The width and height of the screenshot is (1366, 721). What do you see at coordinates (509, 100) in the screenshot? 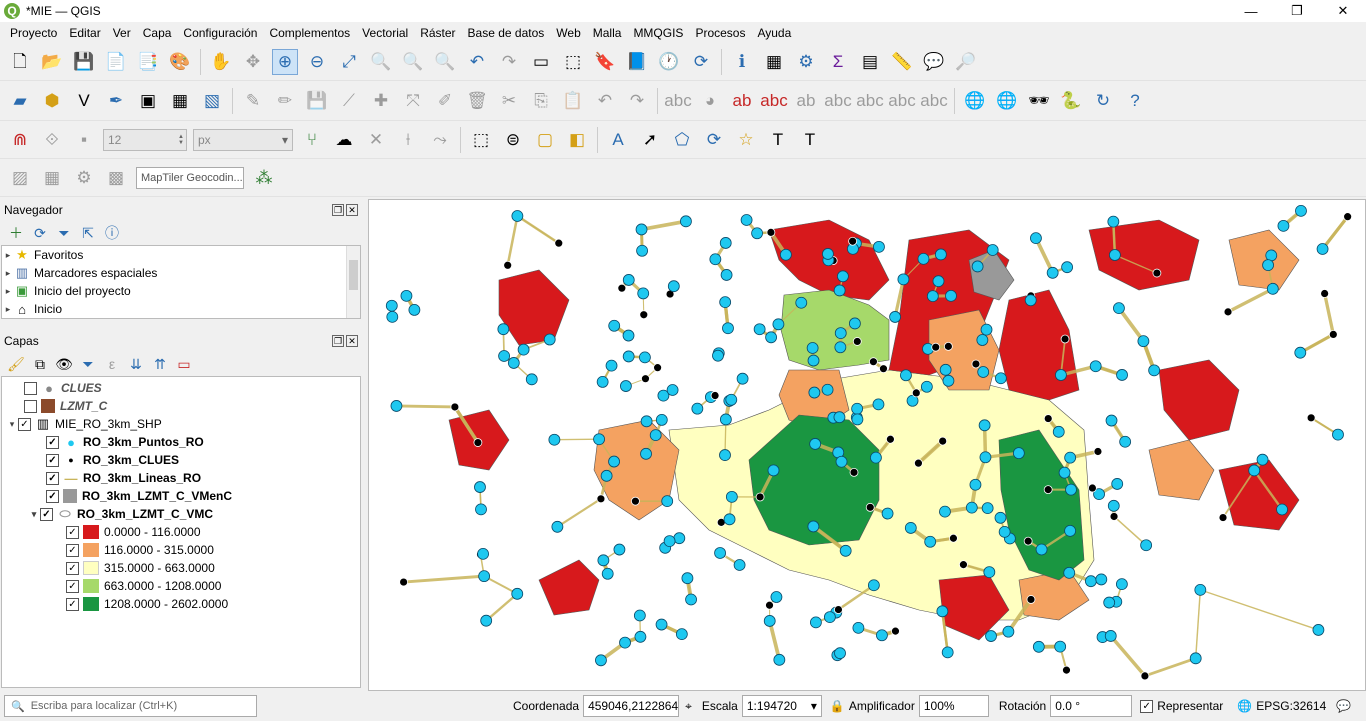
I see `cut-features-icon: ✂` at bounding box center [509, 100].